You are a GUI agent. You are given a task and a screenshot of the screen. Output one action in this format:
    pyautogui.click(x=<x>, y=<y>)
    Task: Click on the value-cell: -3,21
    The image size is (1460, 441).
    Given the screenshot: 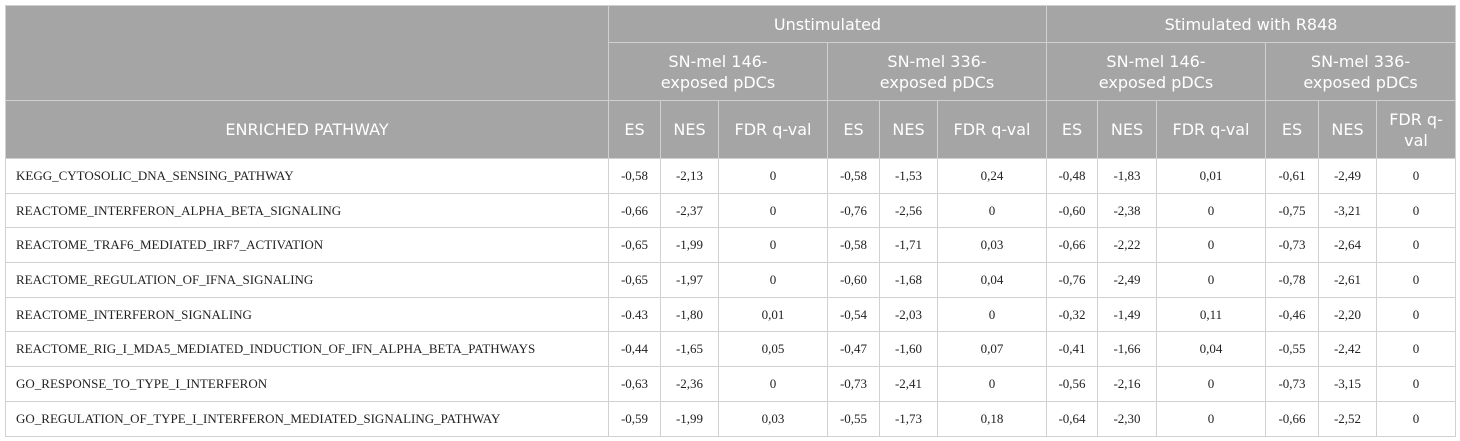 What is the action you would take?
    pyautogui.click(x=1347, y=210)
    